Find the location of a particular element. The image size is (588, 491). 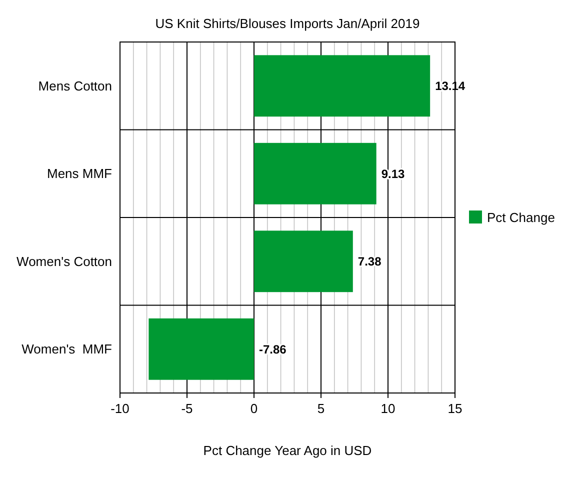

legend-label: Pct Change is located at coordinates (521, 218).